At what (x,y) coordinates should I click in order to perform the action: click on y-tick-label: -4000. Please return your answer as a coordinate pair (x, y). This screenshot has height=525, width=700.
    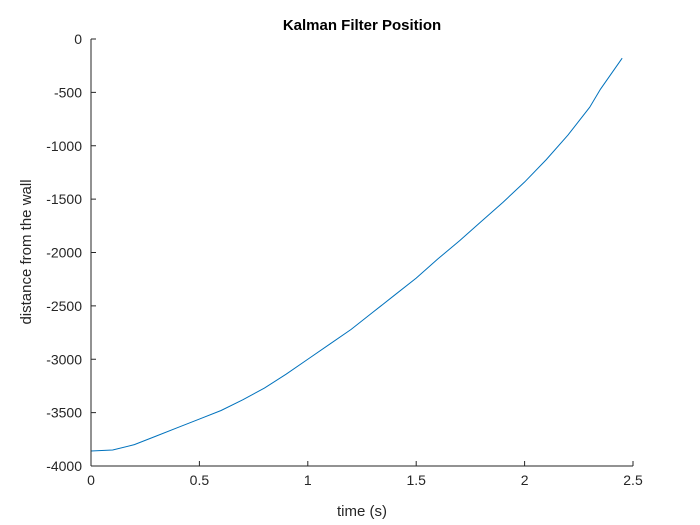
    Looking at the image, I should click on (64, 466).